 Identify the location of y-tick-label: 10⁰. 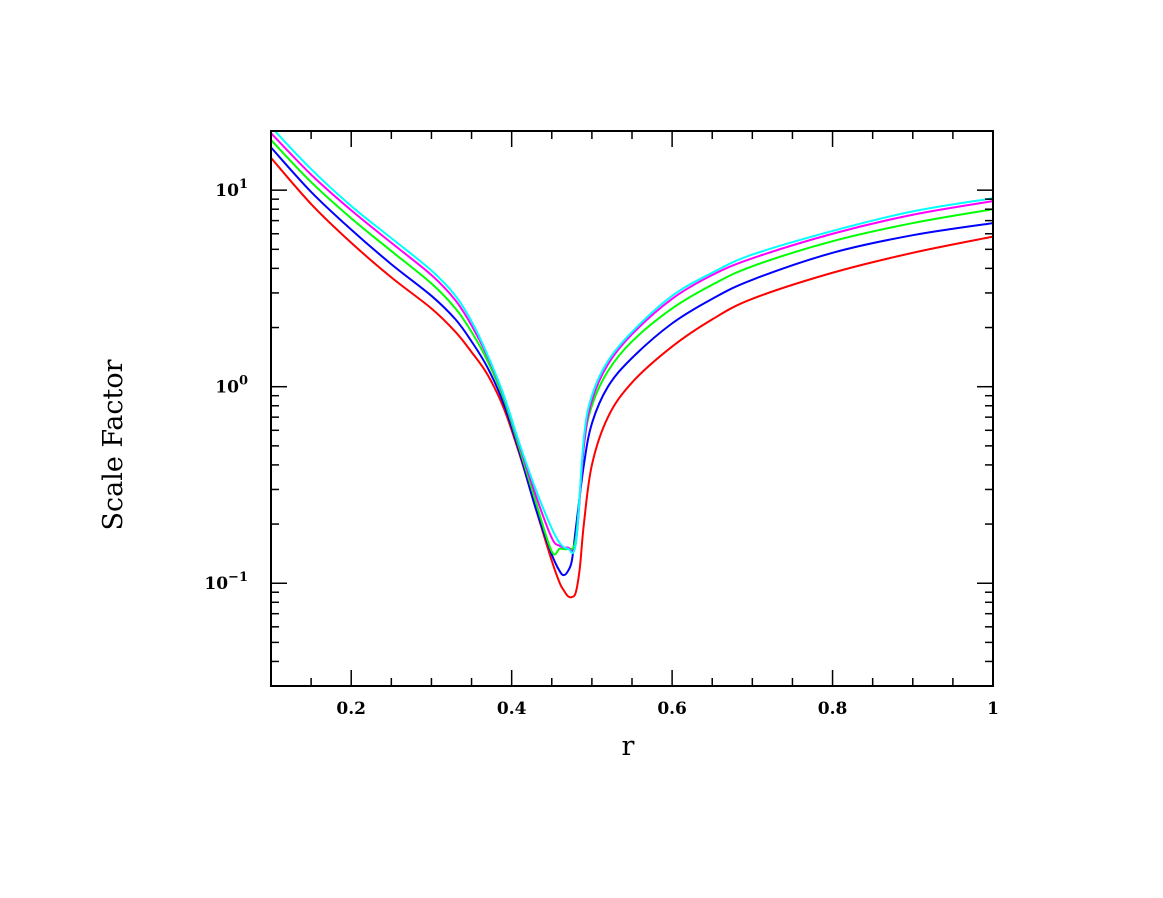
(231, 386).